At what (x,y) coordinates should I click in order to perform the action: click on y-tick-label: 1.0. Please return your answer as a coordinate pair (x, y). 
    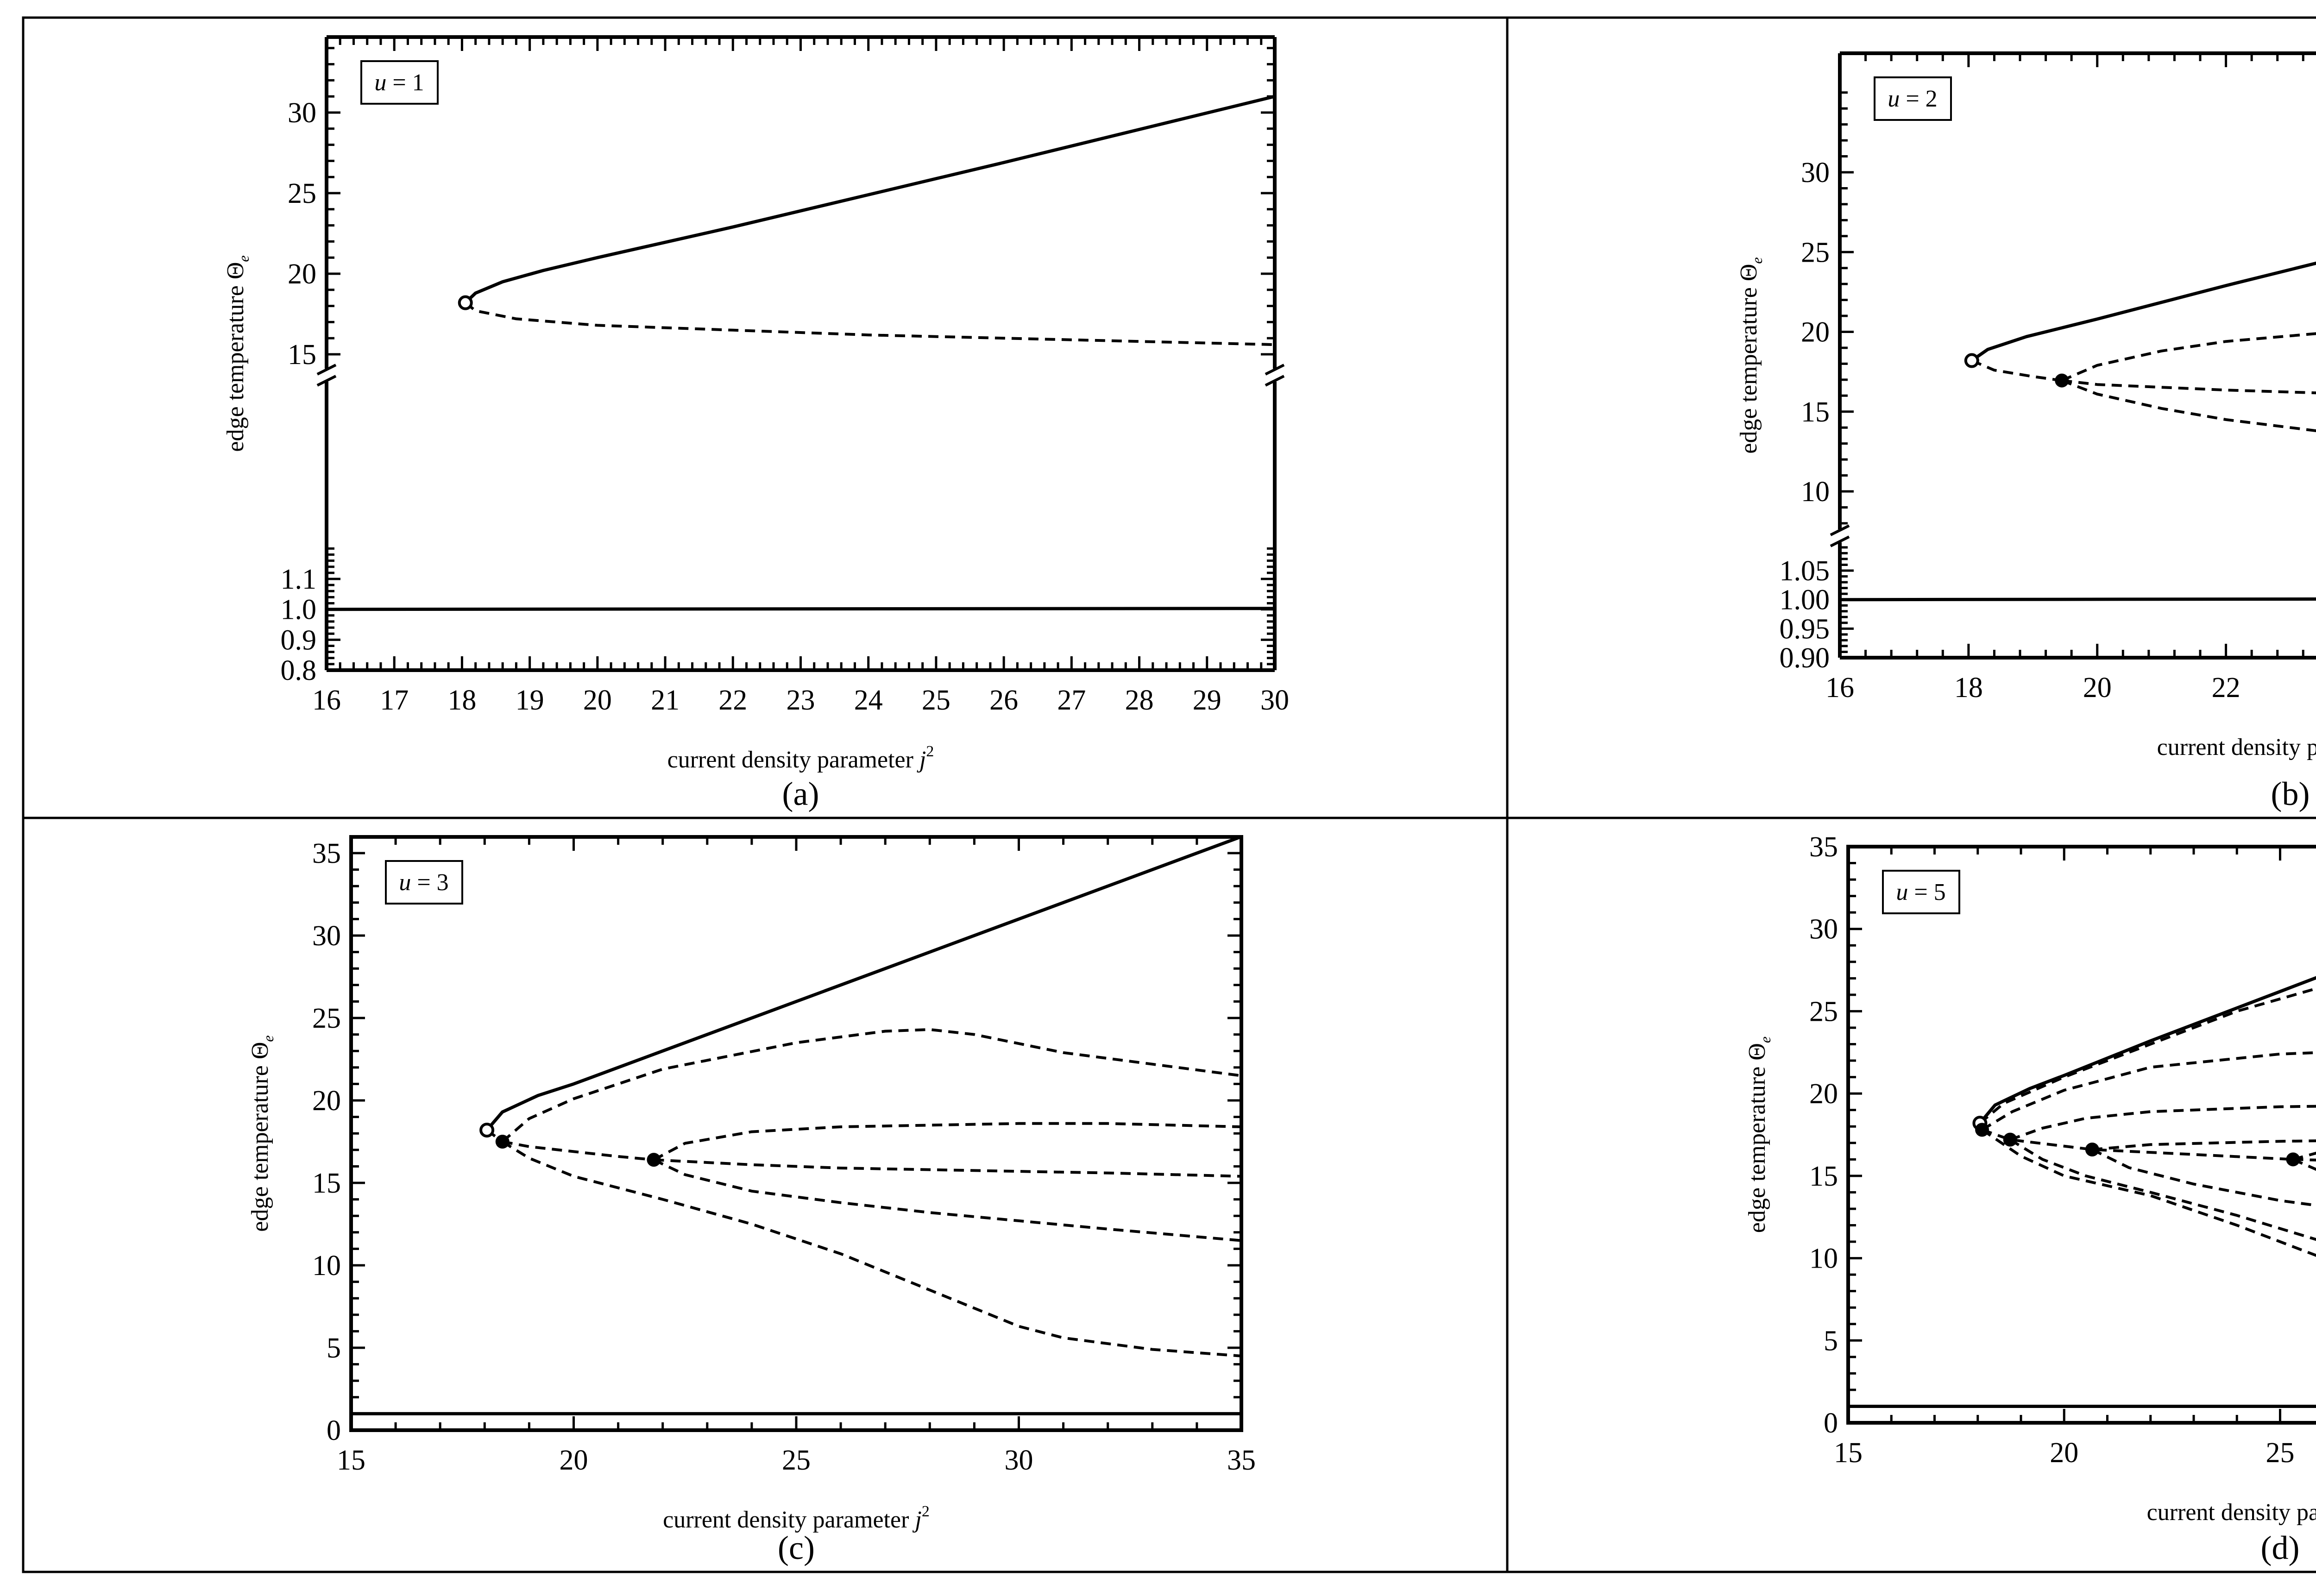
    Looking at the image, I should click on (299, 610).